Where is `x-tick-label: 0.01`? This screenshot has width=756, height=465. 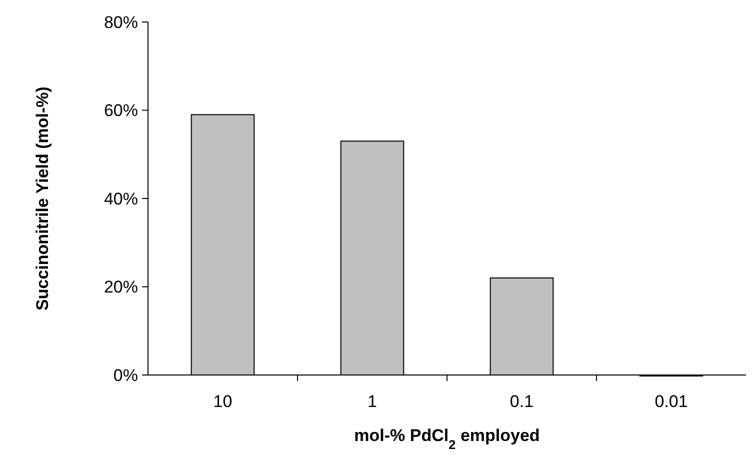 x-tick-label: 0.01 is located at coordinates (671, 401).